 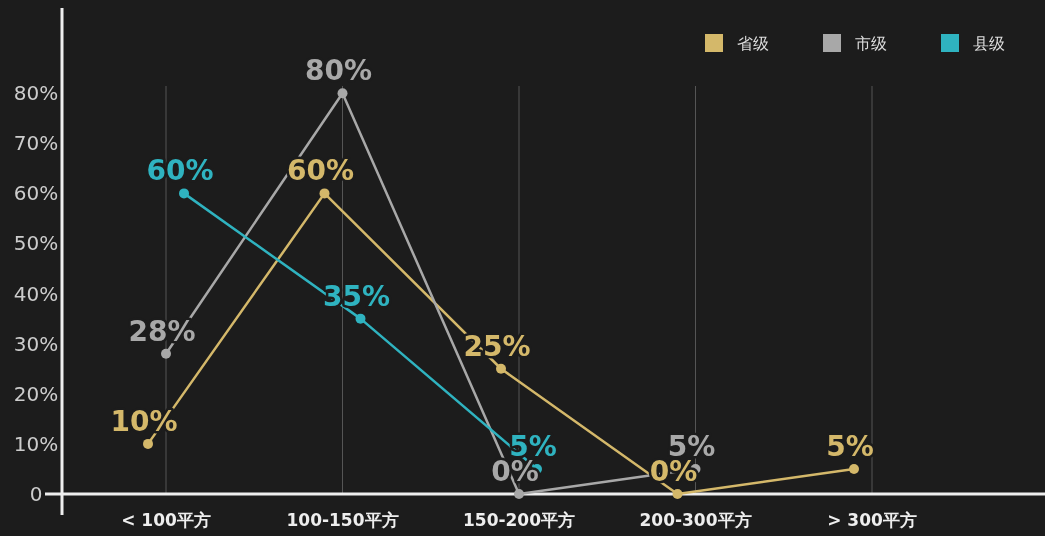 I want to click on legend-label: 省级, so click(x=753, y=43).